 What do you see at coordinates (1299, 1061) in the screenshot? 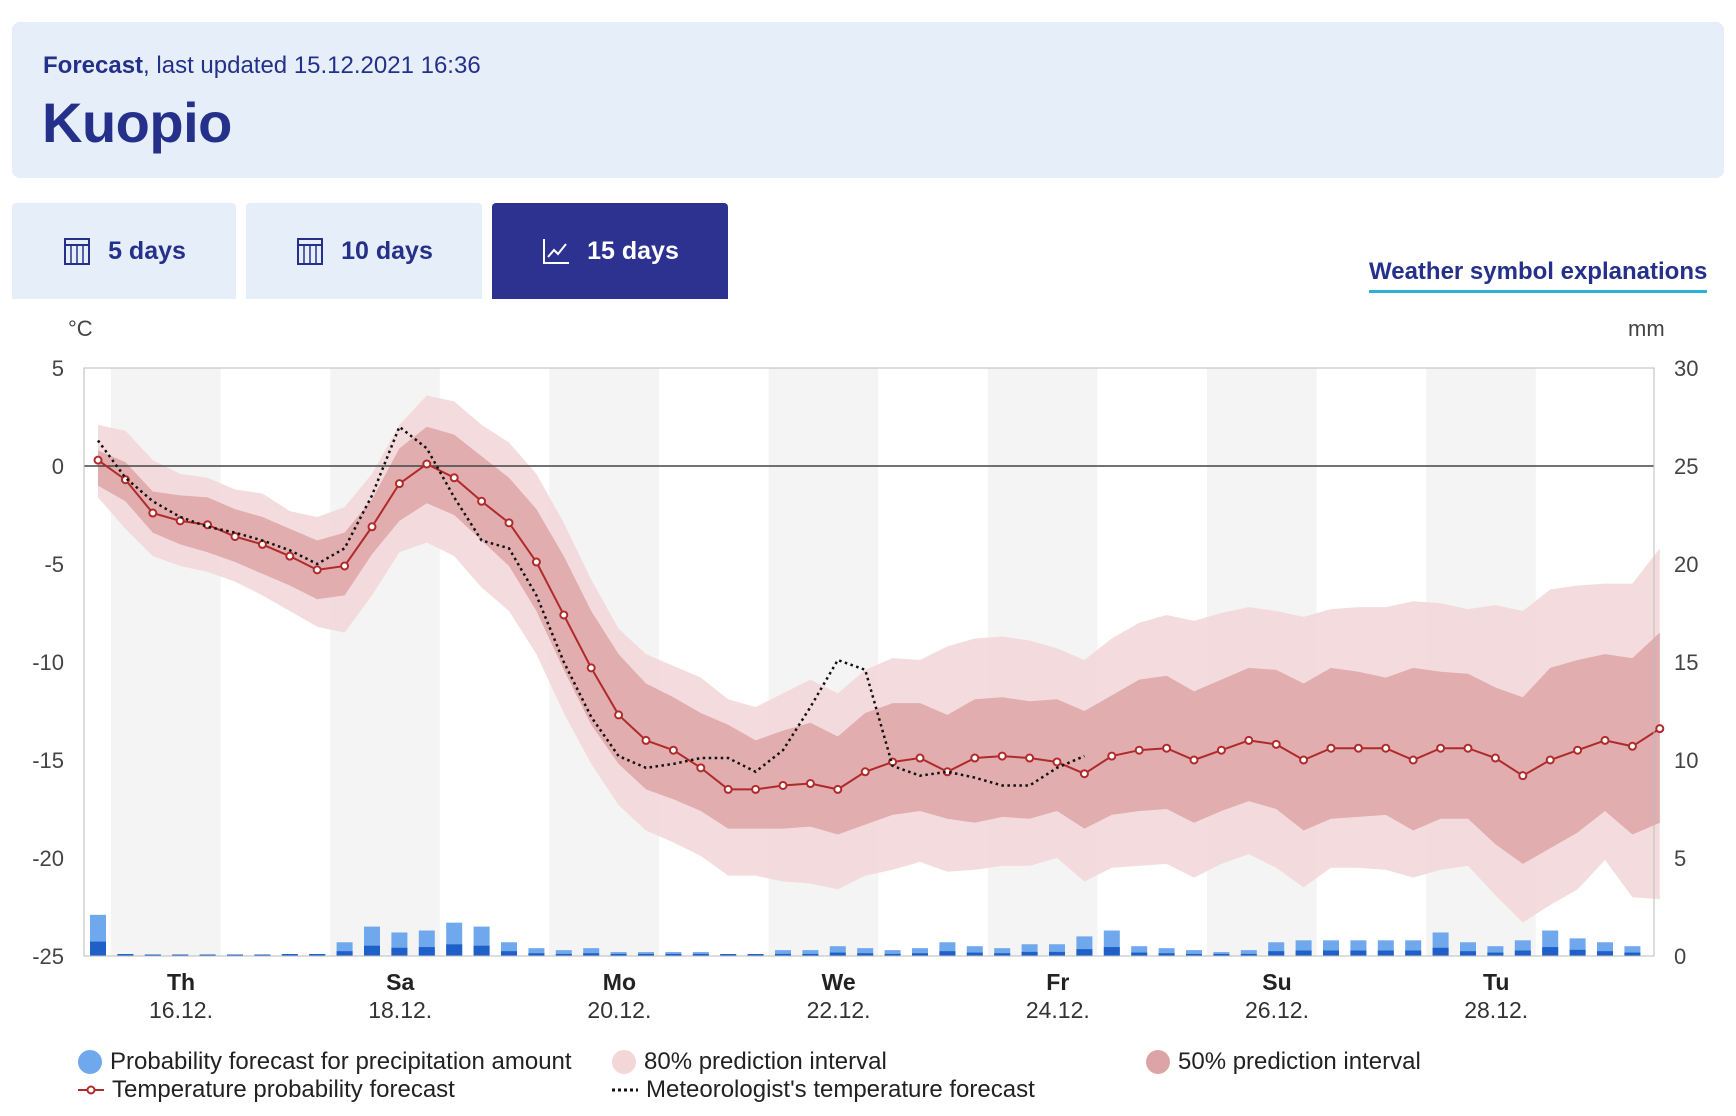
I see `legend-band50-label: 50% prediction interval` at bounding box center [1299, 1061].